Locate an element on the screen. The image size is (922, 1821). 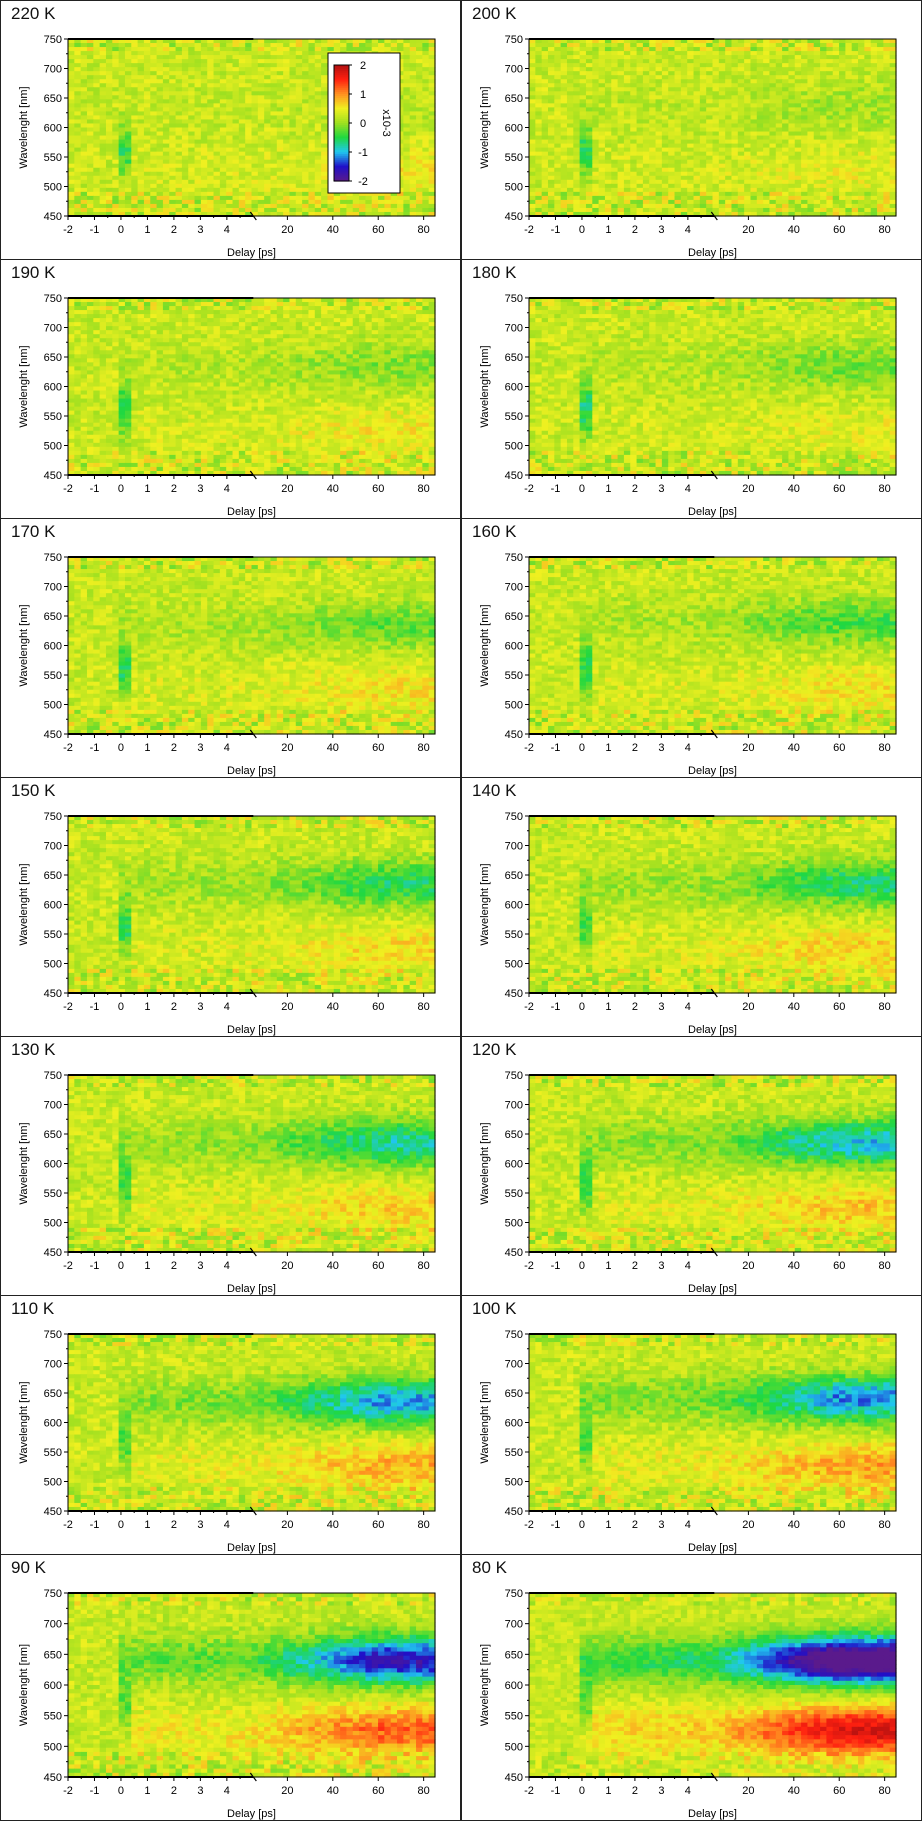
colorbar-tick-label: 2 is located at coordinates (363, 66).